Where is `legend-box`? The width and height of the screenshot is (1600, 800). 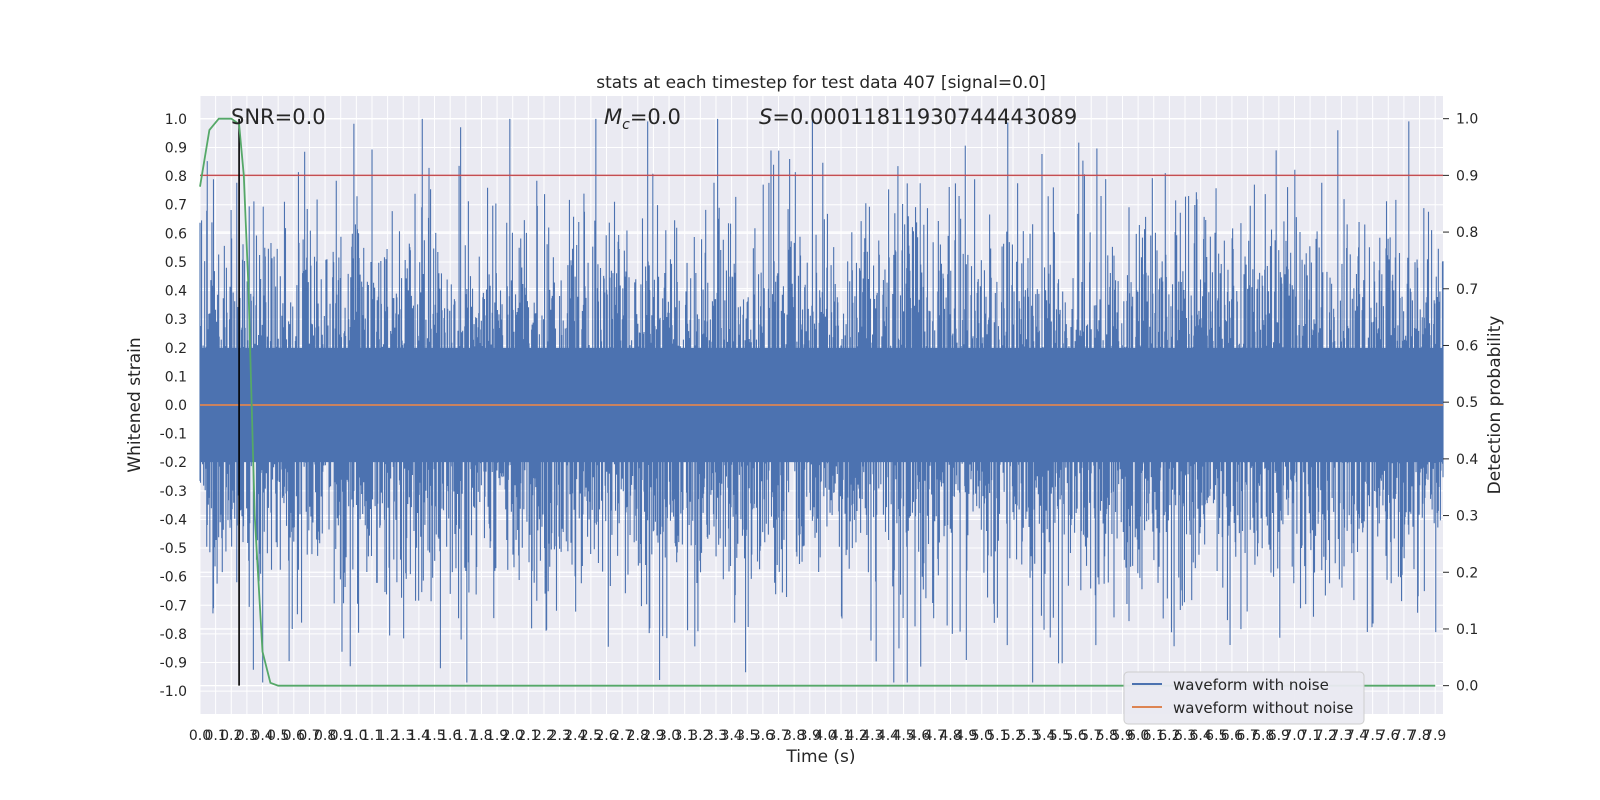
legend-box is located at coordinates (1244, 698).